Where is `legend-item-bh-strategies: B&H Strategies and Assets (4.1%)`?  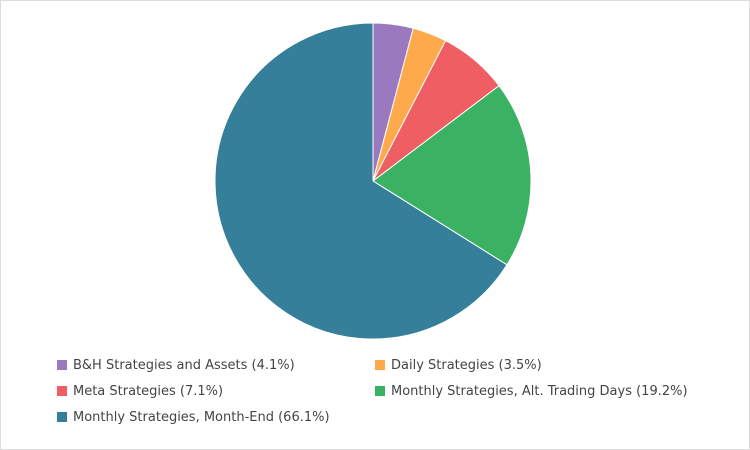 legend-item-bh-strategies: B&H Strategies and Assets (4.1%) is located at coordinates (216, 365).